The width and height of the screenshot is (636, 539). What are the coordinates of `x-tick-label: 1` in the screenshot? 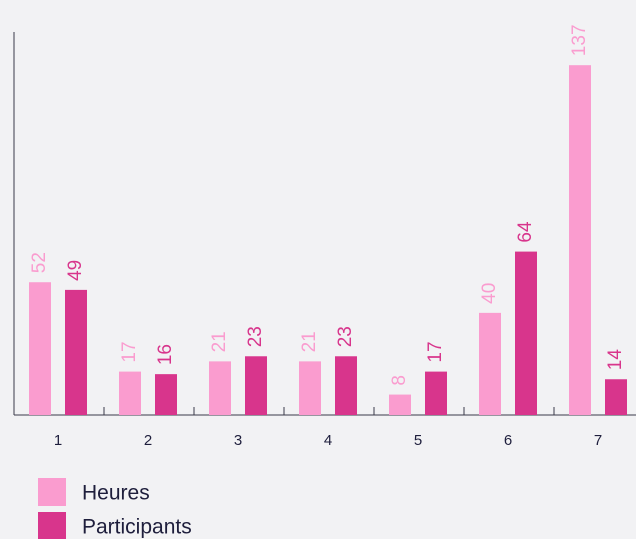 It's located at (58, 440).